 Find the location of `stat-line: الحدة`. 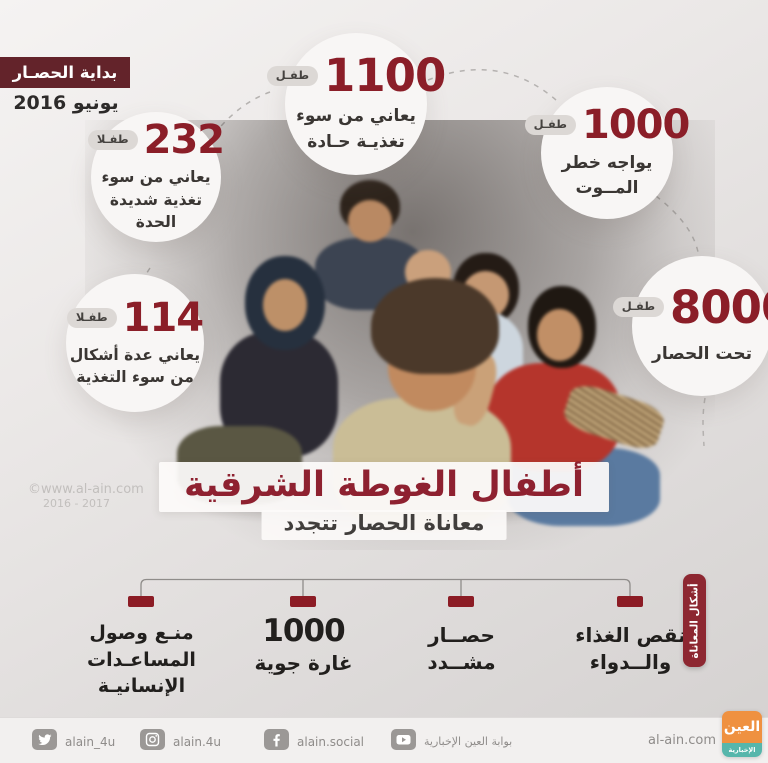

stat-line: الحدة is located at coordinates (156, 222).